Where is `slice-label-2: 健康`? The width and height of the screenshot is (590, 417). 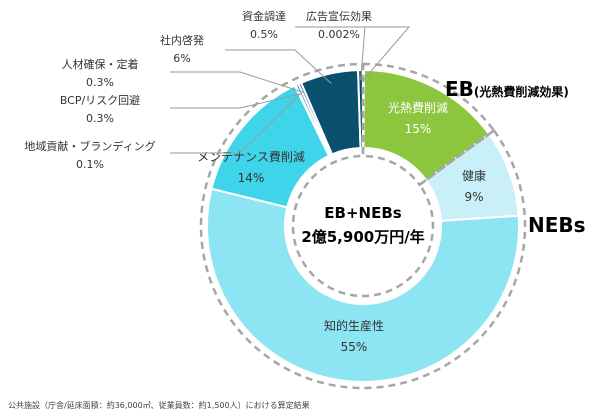 slice-label-2: 健康 is located at coordinates (474, 175).